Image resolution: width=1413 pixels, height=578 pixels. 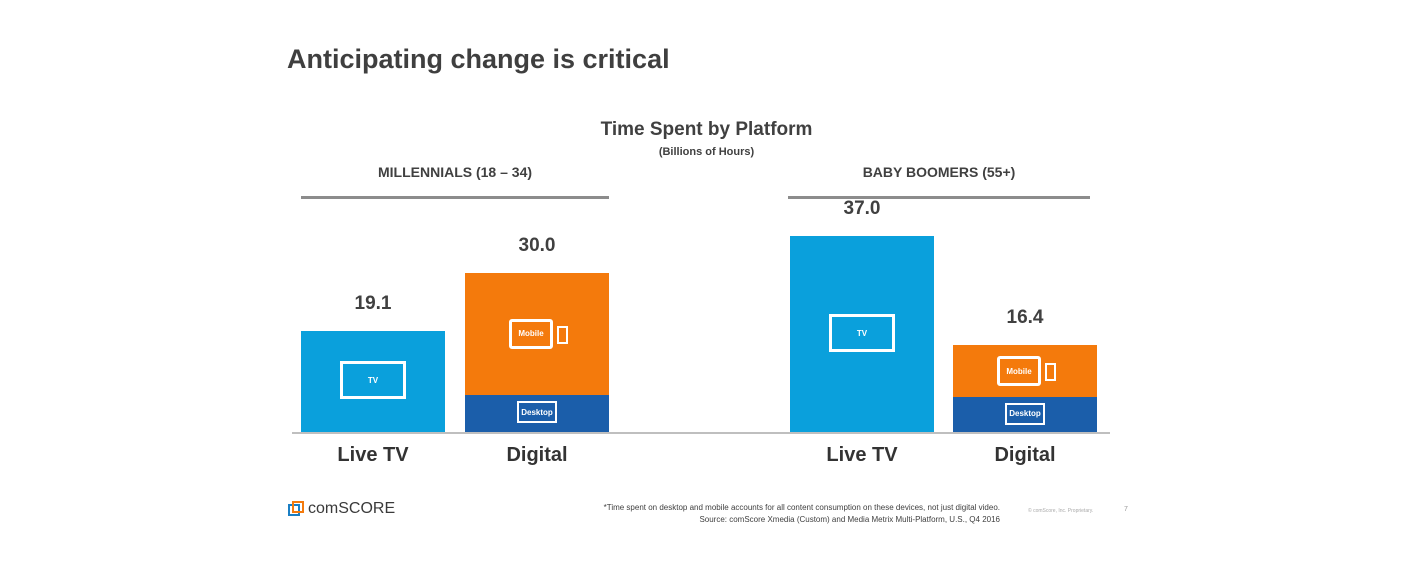 What do you see at coordinates (1025, 318) in the screenshot?
I see `data-label: 16.4` at bounding box center [1025, 318].